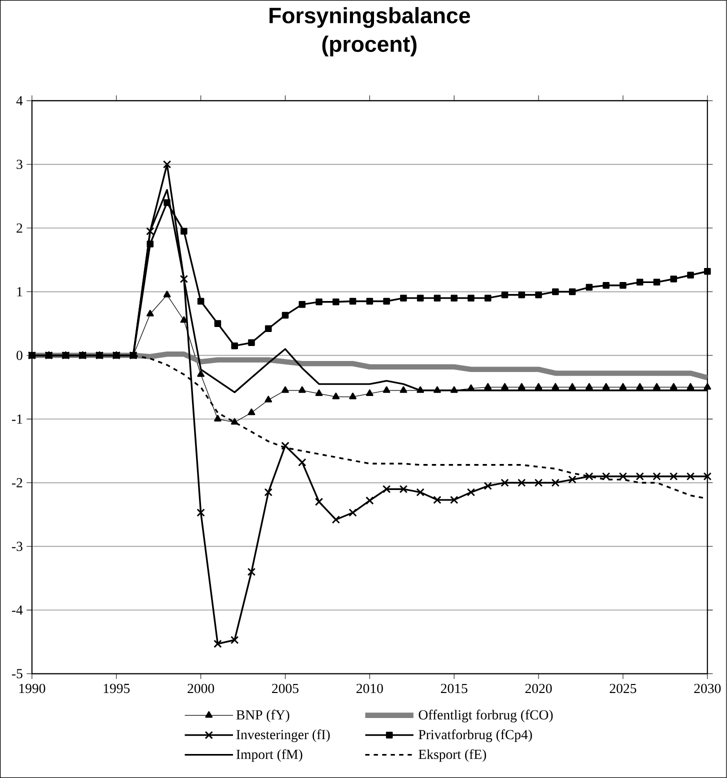  Describe the element at coordinates (283, 735) in the screenshot. I see `legend-label: Investeringer (fI)` at that location.